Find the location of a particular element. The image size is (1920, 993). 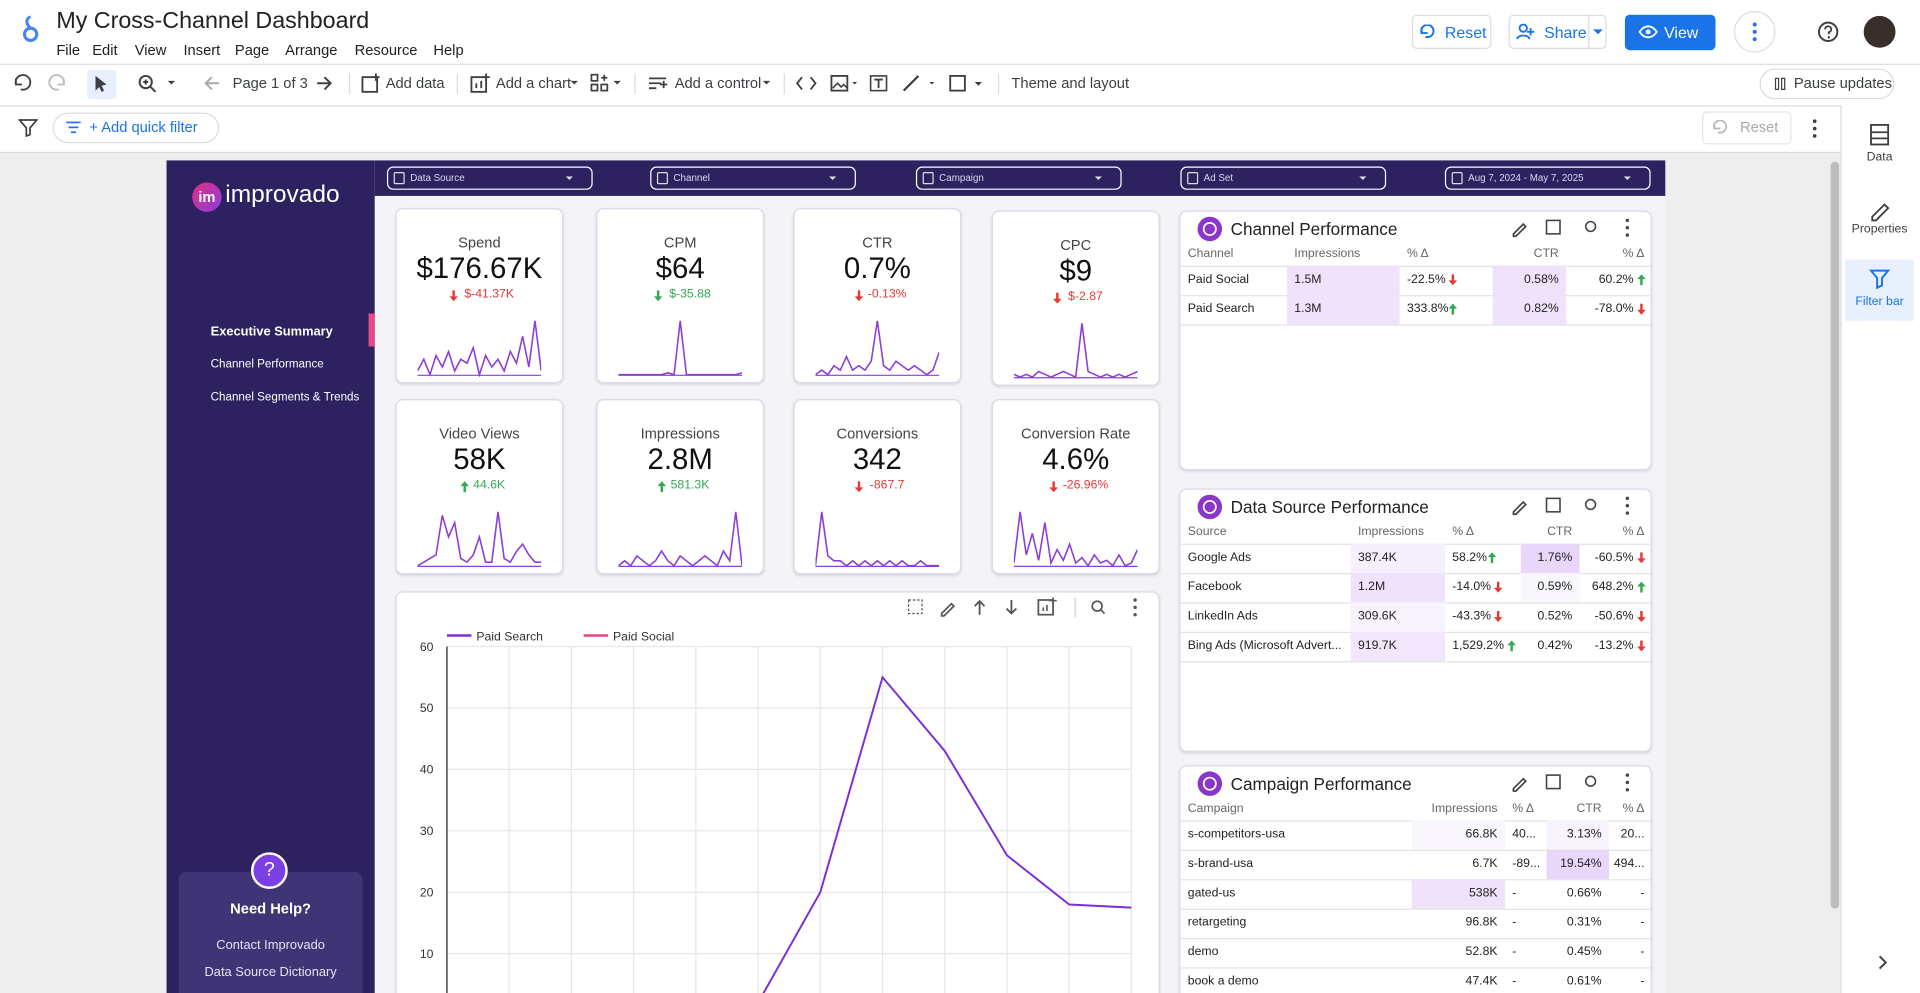

insert-tools is located at coordinates (893, 83).